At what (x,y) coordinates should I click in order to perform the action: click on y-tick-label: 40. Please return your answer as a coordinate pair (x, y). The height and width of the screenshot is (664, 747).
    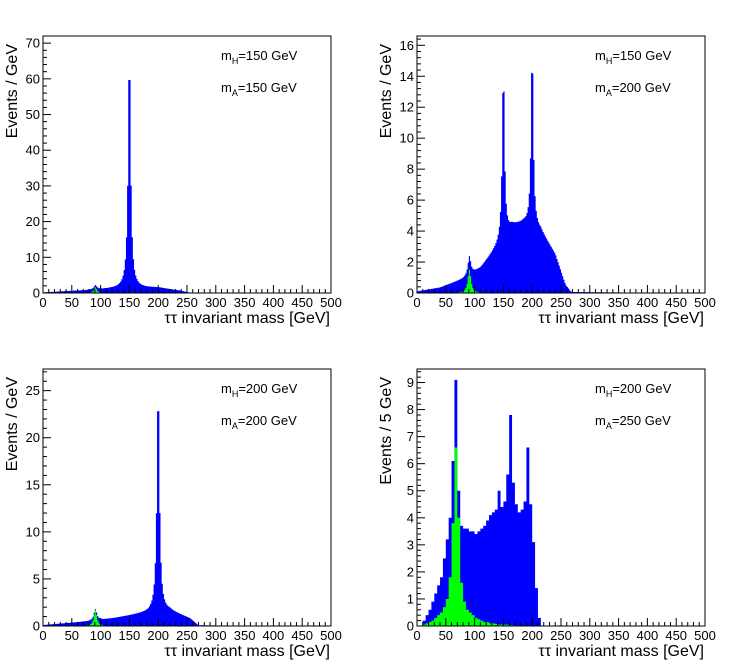
    Looking at the image, I should click on (33, 150).